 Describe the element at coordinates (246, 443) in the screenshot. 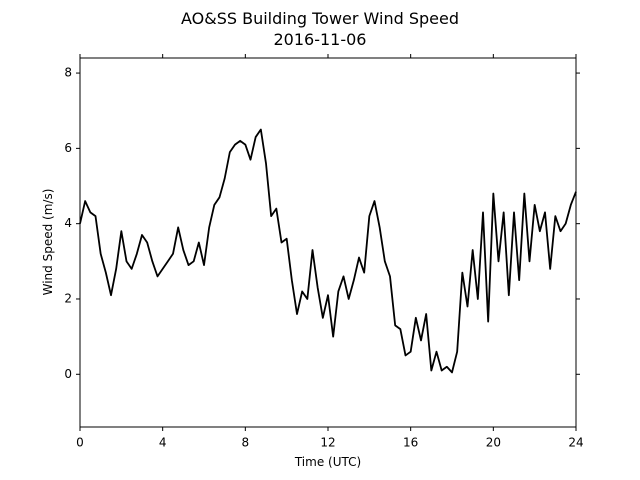

I see `x-tick-label: 8` at that location.